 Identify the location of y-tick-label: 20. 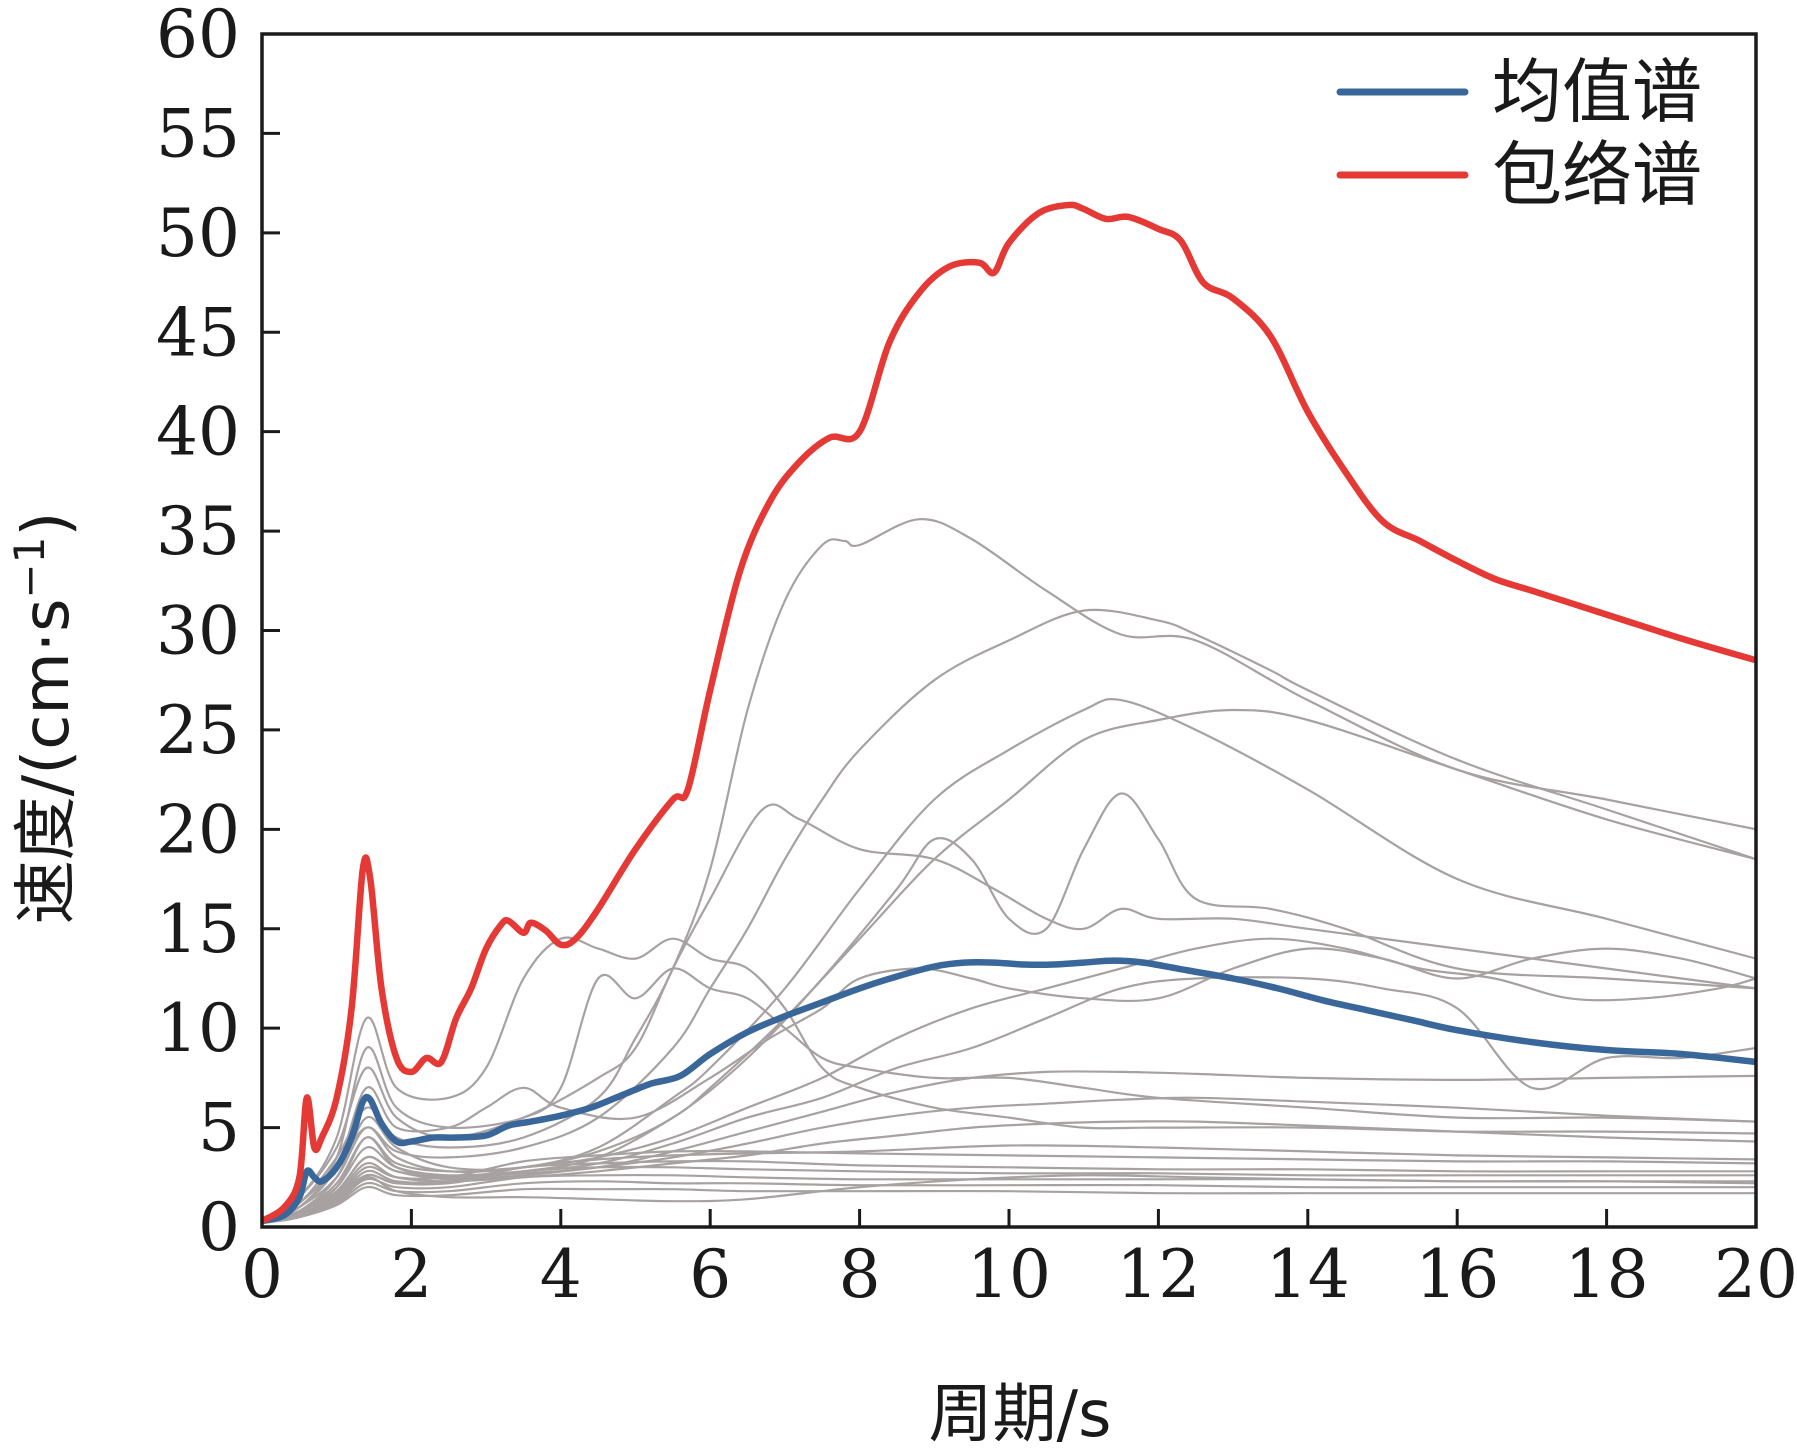
(198, 829).